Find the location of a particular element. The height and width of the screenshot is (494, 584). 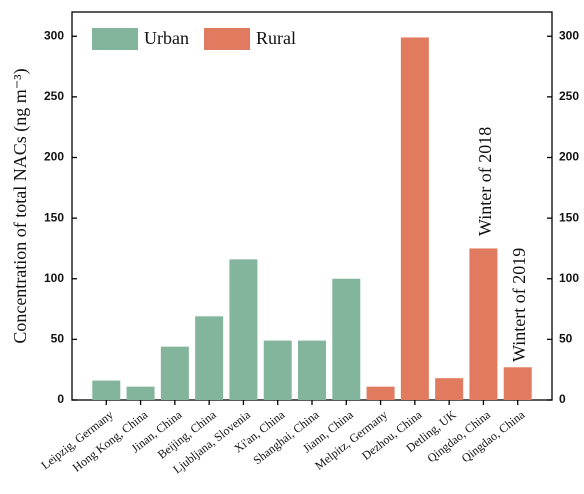

y2-tick-label: 100 is located at coordinates (569, 278).